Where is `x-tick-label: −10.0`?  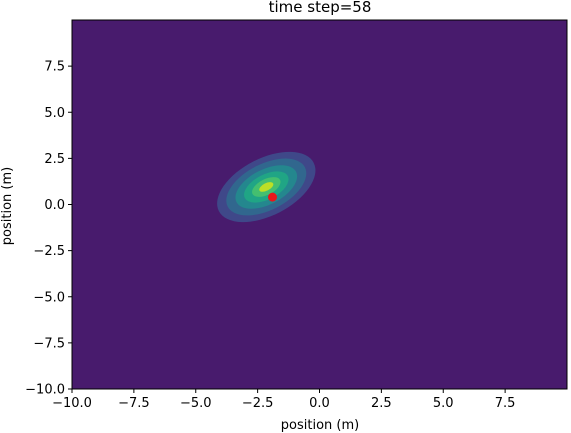 x-tick-label: −10.0 is located at coordinates (72, 403).